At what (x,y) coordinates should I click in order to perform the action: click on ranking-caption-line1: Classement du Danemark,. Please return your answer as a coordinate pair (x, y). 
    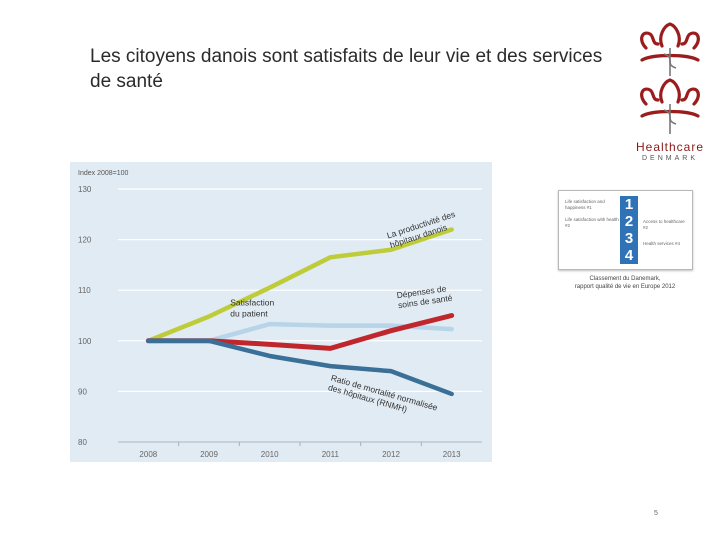
    Looking at the image, I should click on (625, 279).